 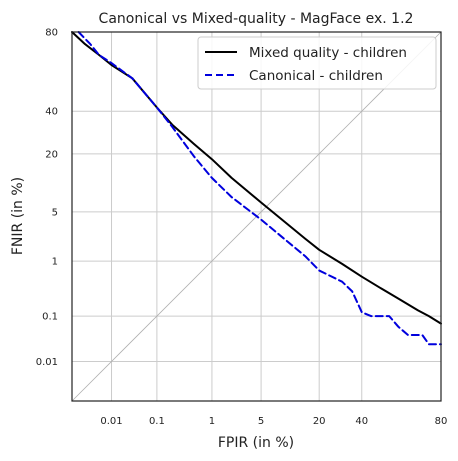 I want to click on x-tick-label: 5, so click(x=261, y=421).